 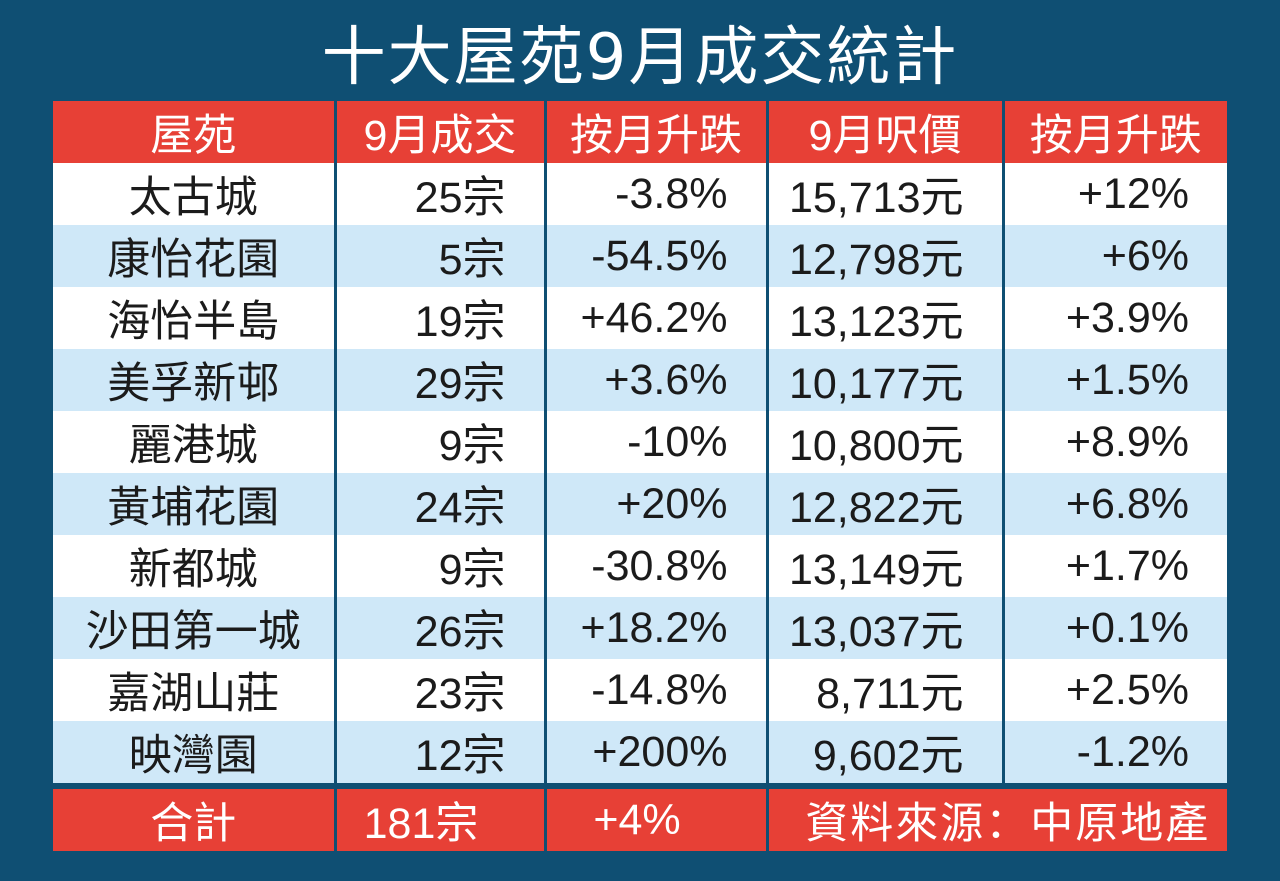 I want to click on cell-price-per-sqft: 12,798元, so click(x=886, y=256).